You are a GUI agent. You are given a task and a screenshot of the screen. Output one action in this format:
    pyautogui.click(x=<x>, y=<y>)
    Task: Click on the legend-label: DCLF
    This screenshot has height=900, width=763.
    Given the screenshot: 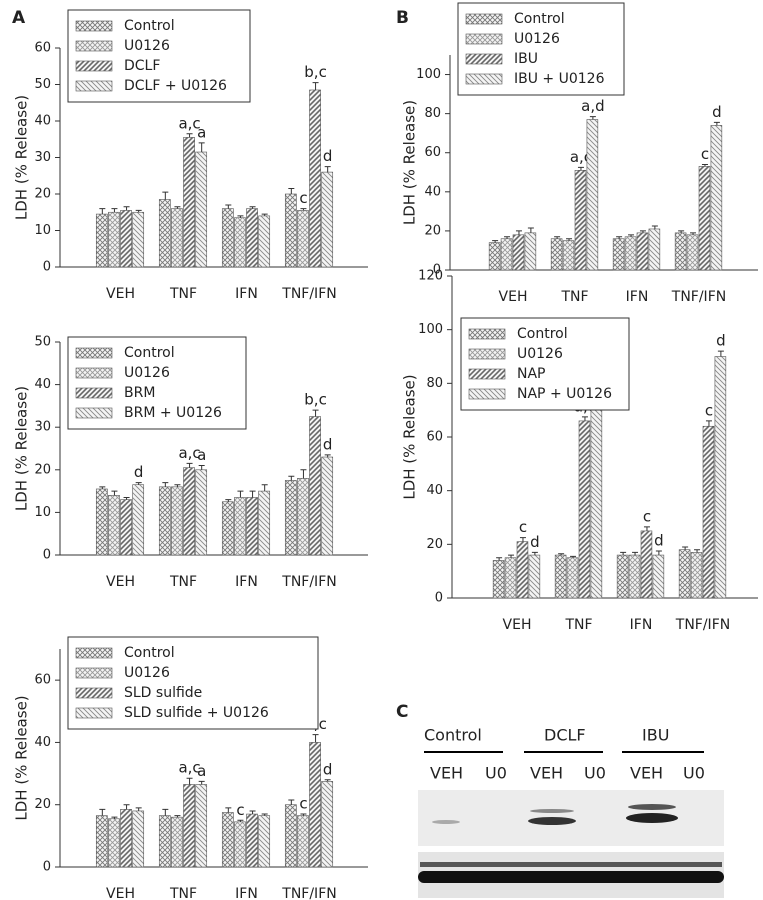 What is the action you would take?
    pyautogui.click(x=142, y=66)
    